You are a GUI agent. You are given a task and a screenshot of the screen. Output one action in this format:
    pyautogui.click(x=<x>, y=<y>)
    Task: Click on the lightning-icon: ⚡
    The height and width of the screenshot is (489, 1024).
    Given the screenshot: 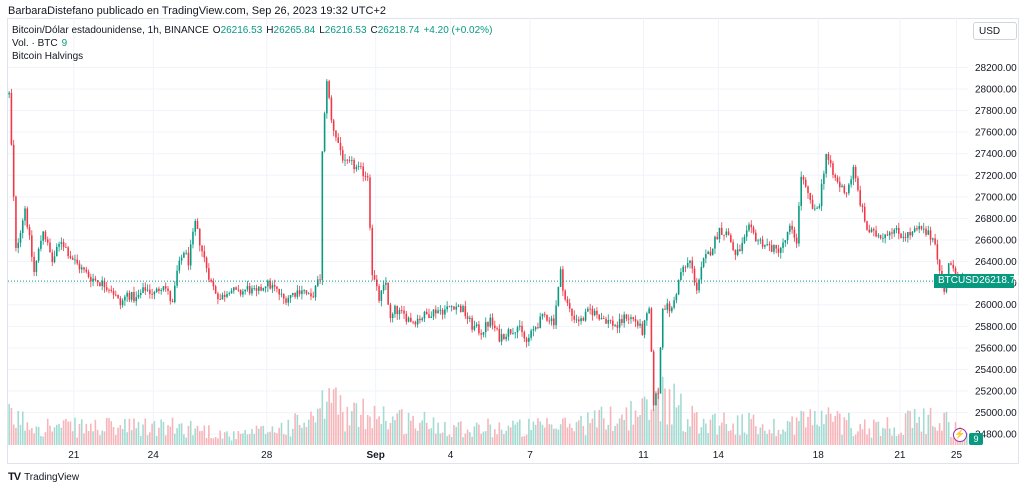 What is the action you would take?
    pyautogui.click(x=960, y=435)
    